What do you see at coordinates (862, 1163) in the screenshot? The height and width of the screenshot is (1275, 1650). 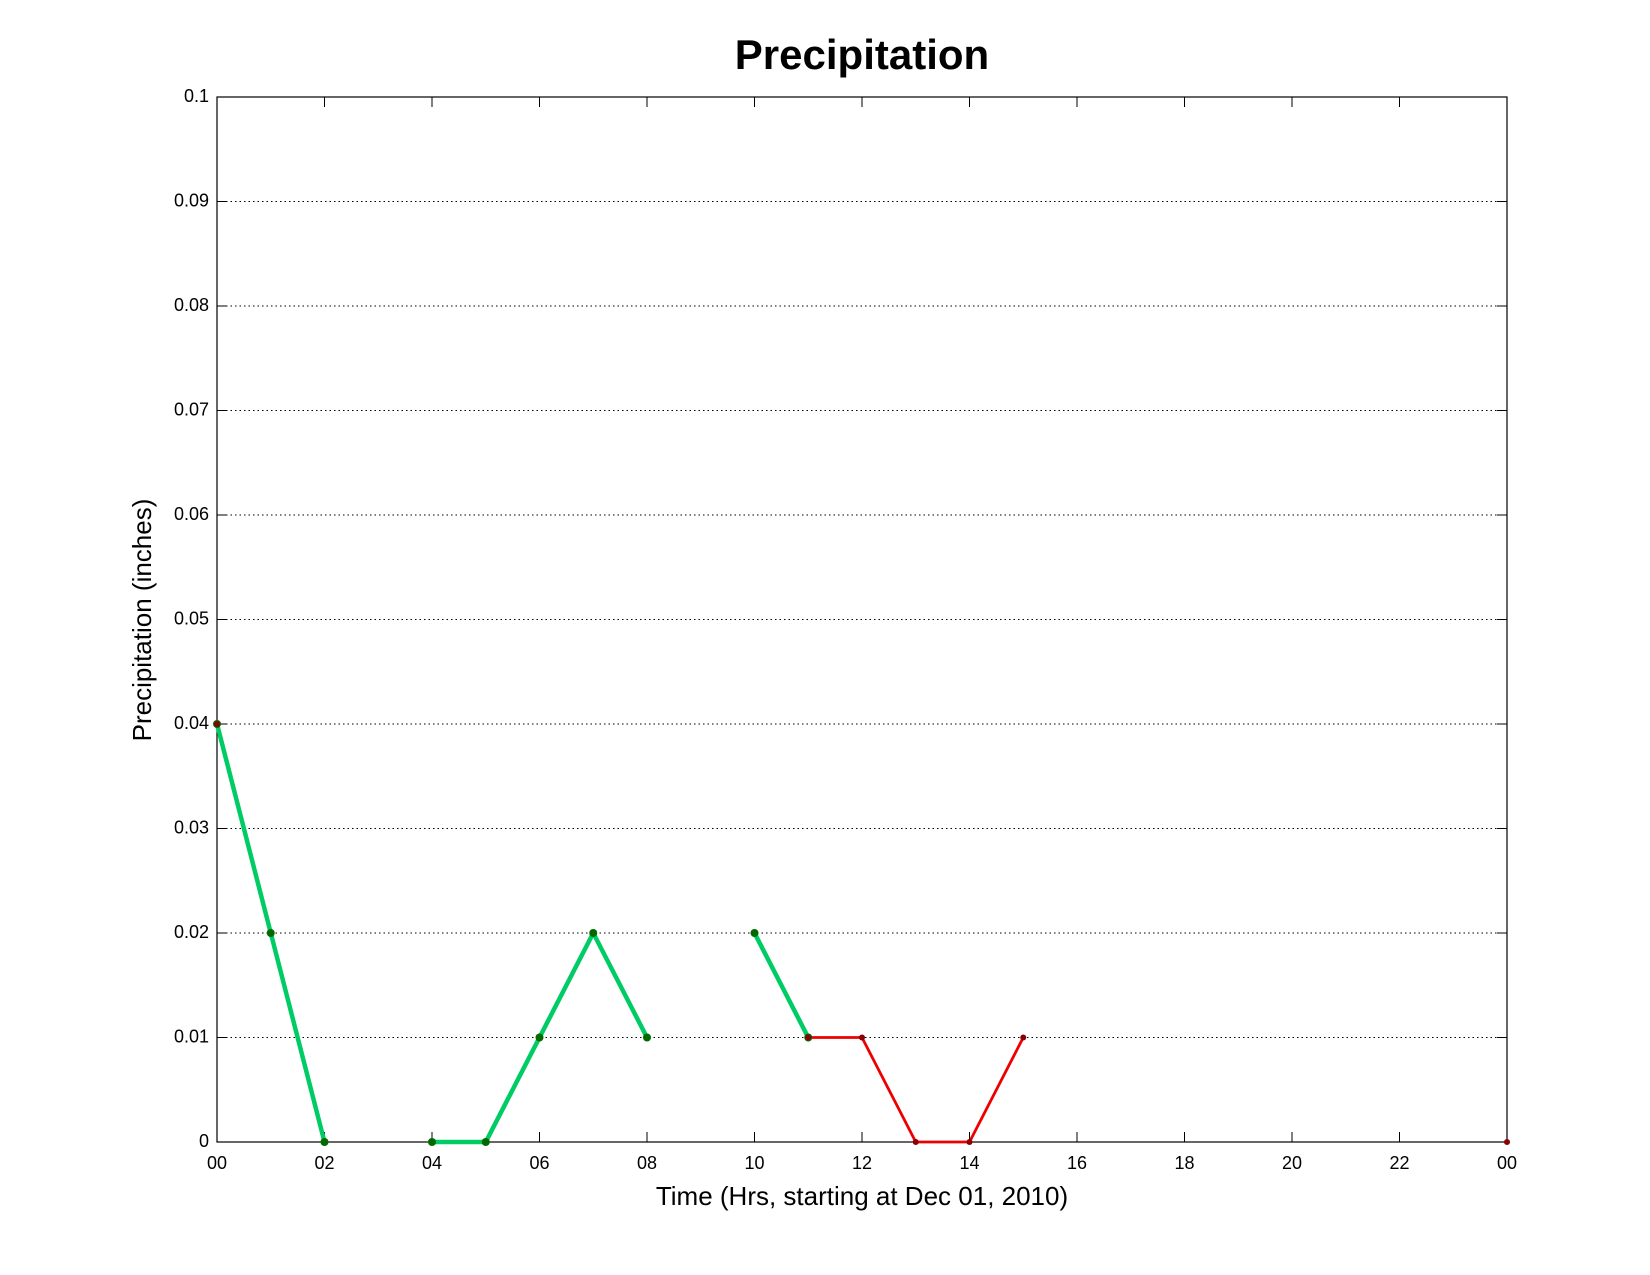 I see `x-tick-label: 12` at bounding box center [862, 1163].